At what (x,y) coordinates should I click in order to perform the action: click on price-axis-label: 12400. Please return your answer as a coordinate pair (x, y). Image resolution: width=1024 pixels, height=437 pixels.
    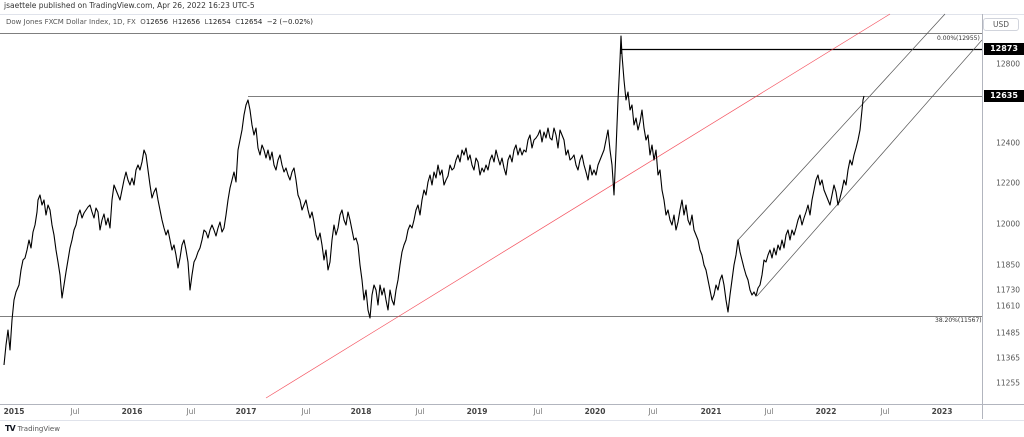
    Looking at the image, I should click on (1008, 143).